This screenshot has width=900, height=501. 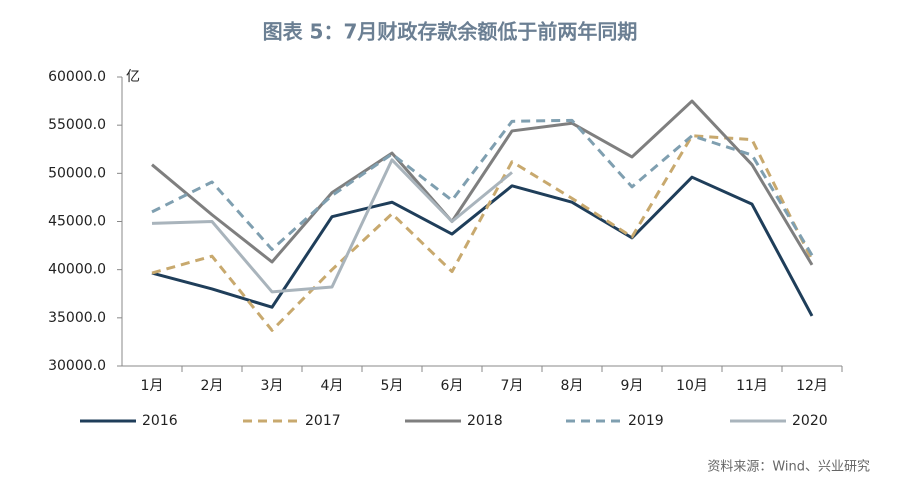 What do you see at coordinates (646, 421) in the screenshot?
I see `legend-label: 2019` at bounding box center [646, 421].